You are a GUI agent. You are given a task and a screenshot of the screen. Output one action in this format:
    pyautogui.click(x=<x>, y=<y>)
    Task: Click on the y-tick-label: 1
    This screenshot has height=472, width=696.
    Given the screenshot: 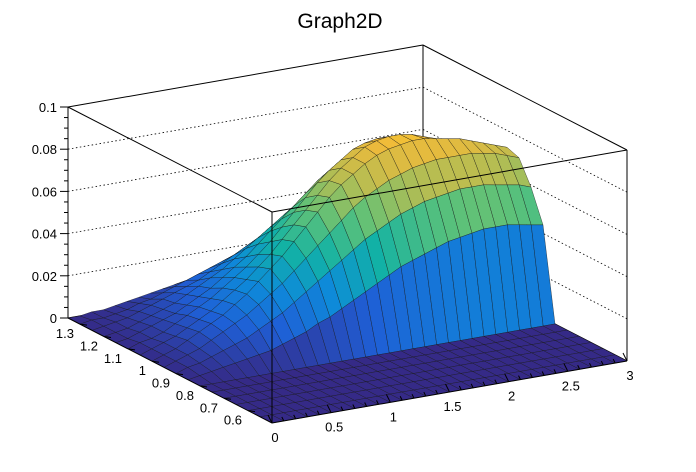 What is the action you would take?
    pyautogui.click(x=142, y=370)
    